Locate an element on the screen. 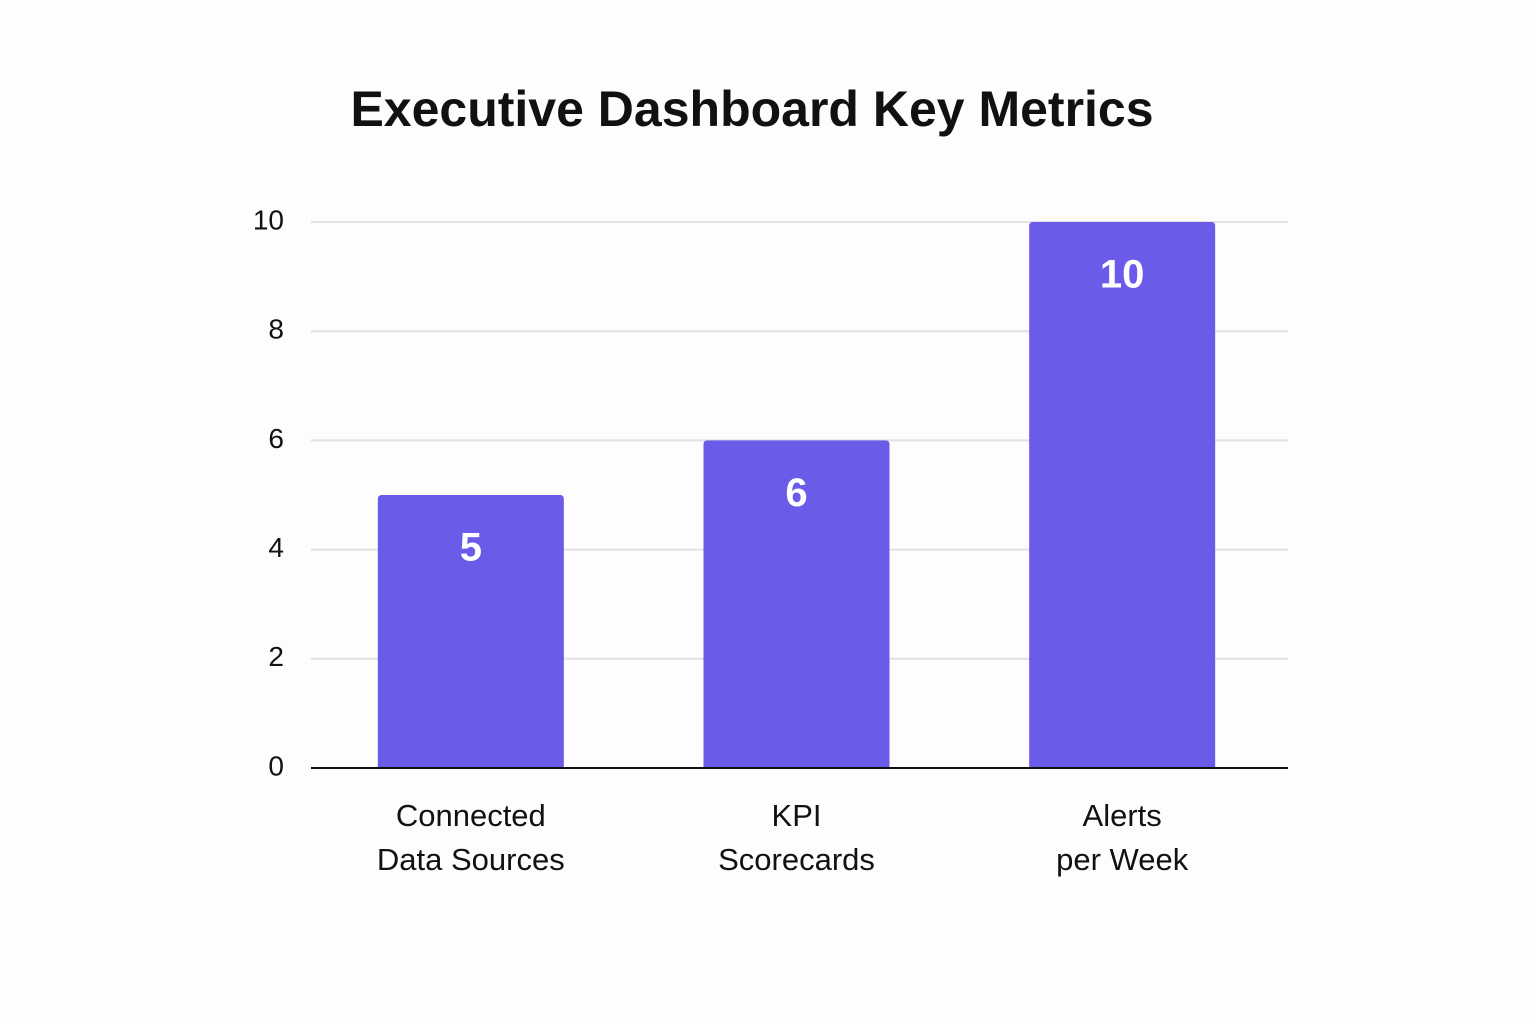 This screenshot has height=1024, width=1536. data-label: 5 is located at coordinates (471, 548).